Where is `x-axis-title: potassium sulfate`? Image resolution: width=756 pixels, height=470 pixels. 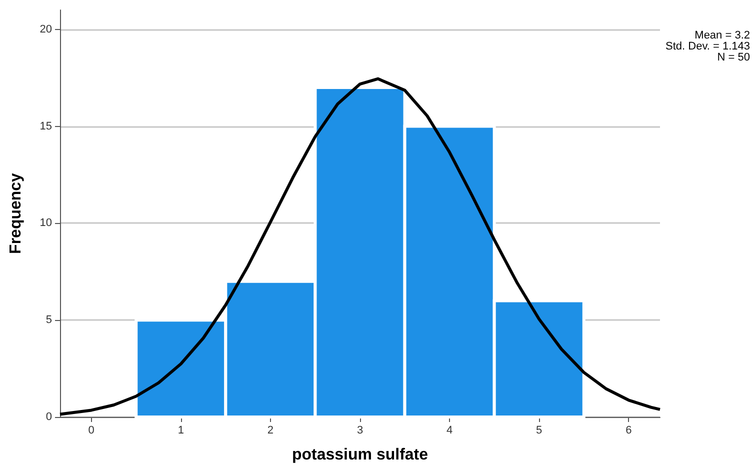 x-axis-title: potassium sulfate is located at coordinates (360, 455).